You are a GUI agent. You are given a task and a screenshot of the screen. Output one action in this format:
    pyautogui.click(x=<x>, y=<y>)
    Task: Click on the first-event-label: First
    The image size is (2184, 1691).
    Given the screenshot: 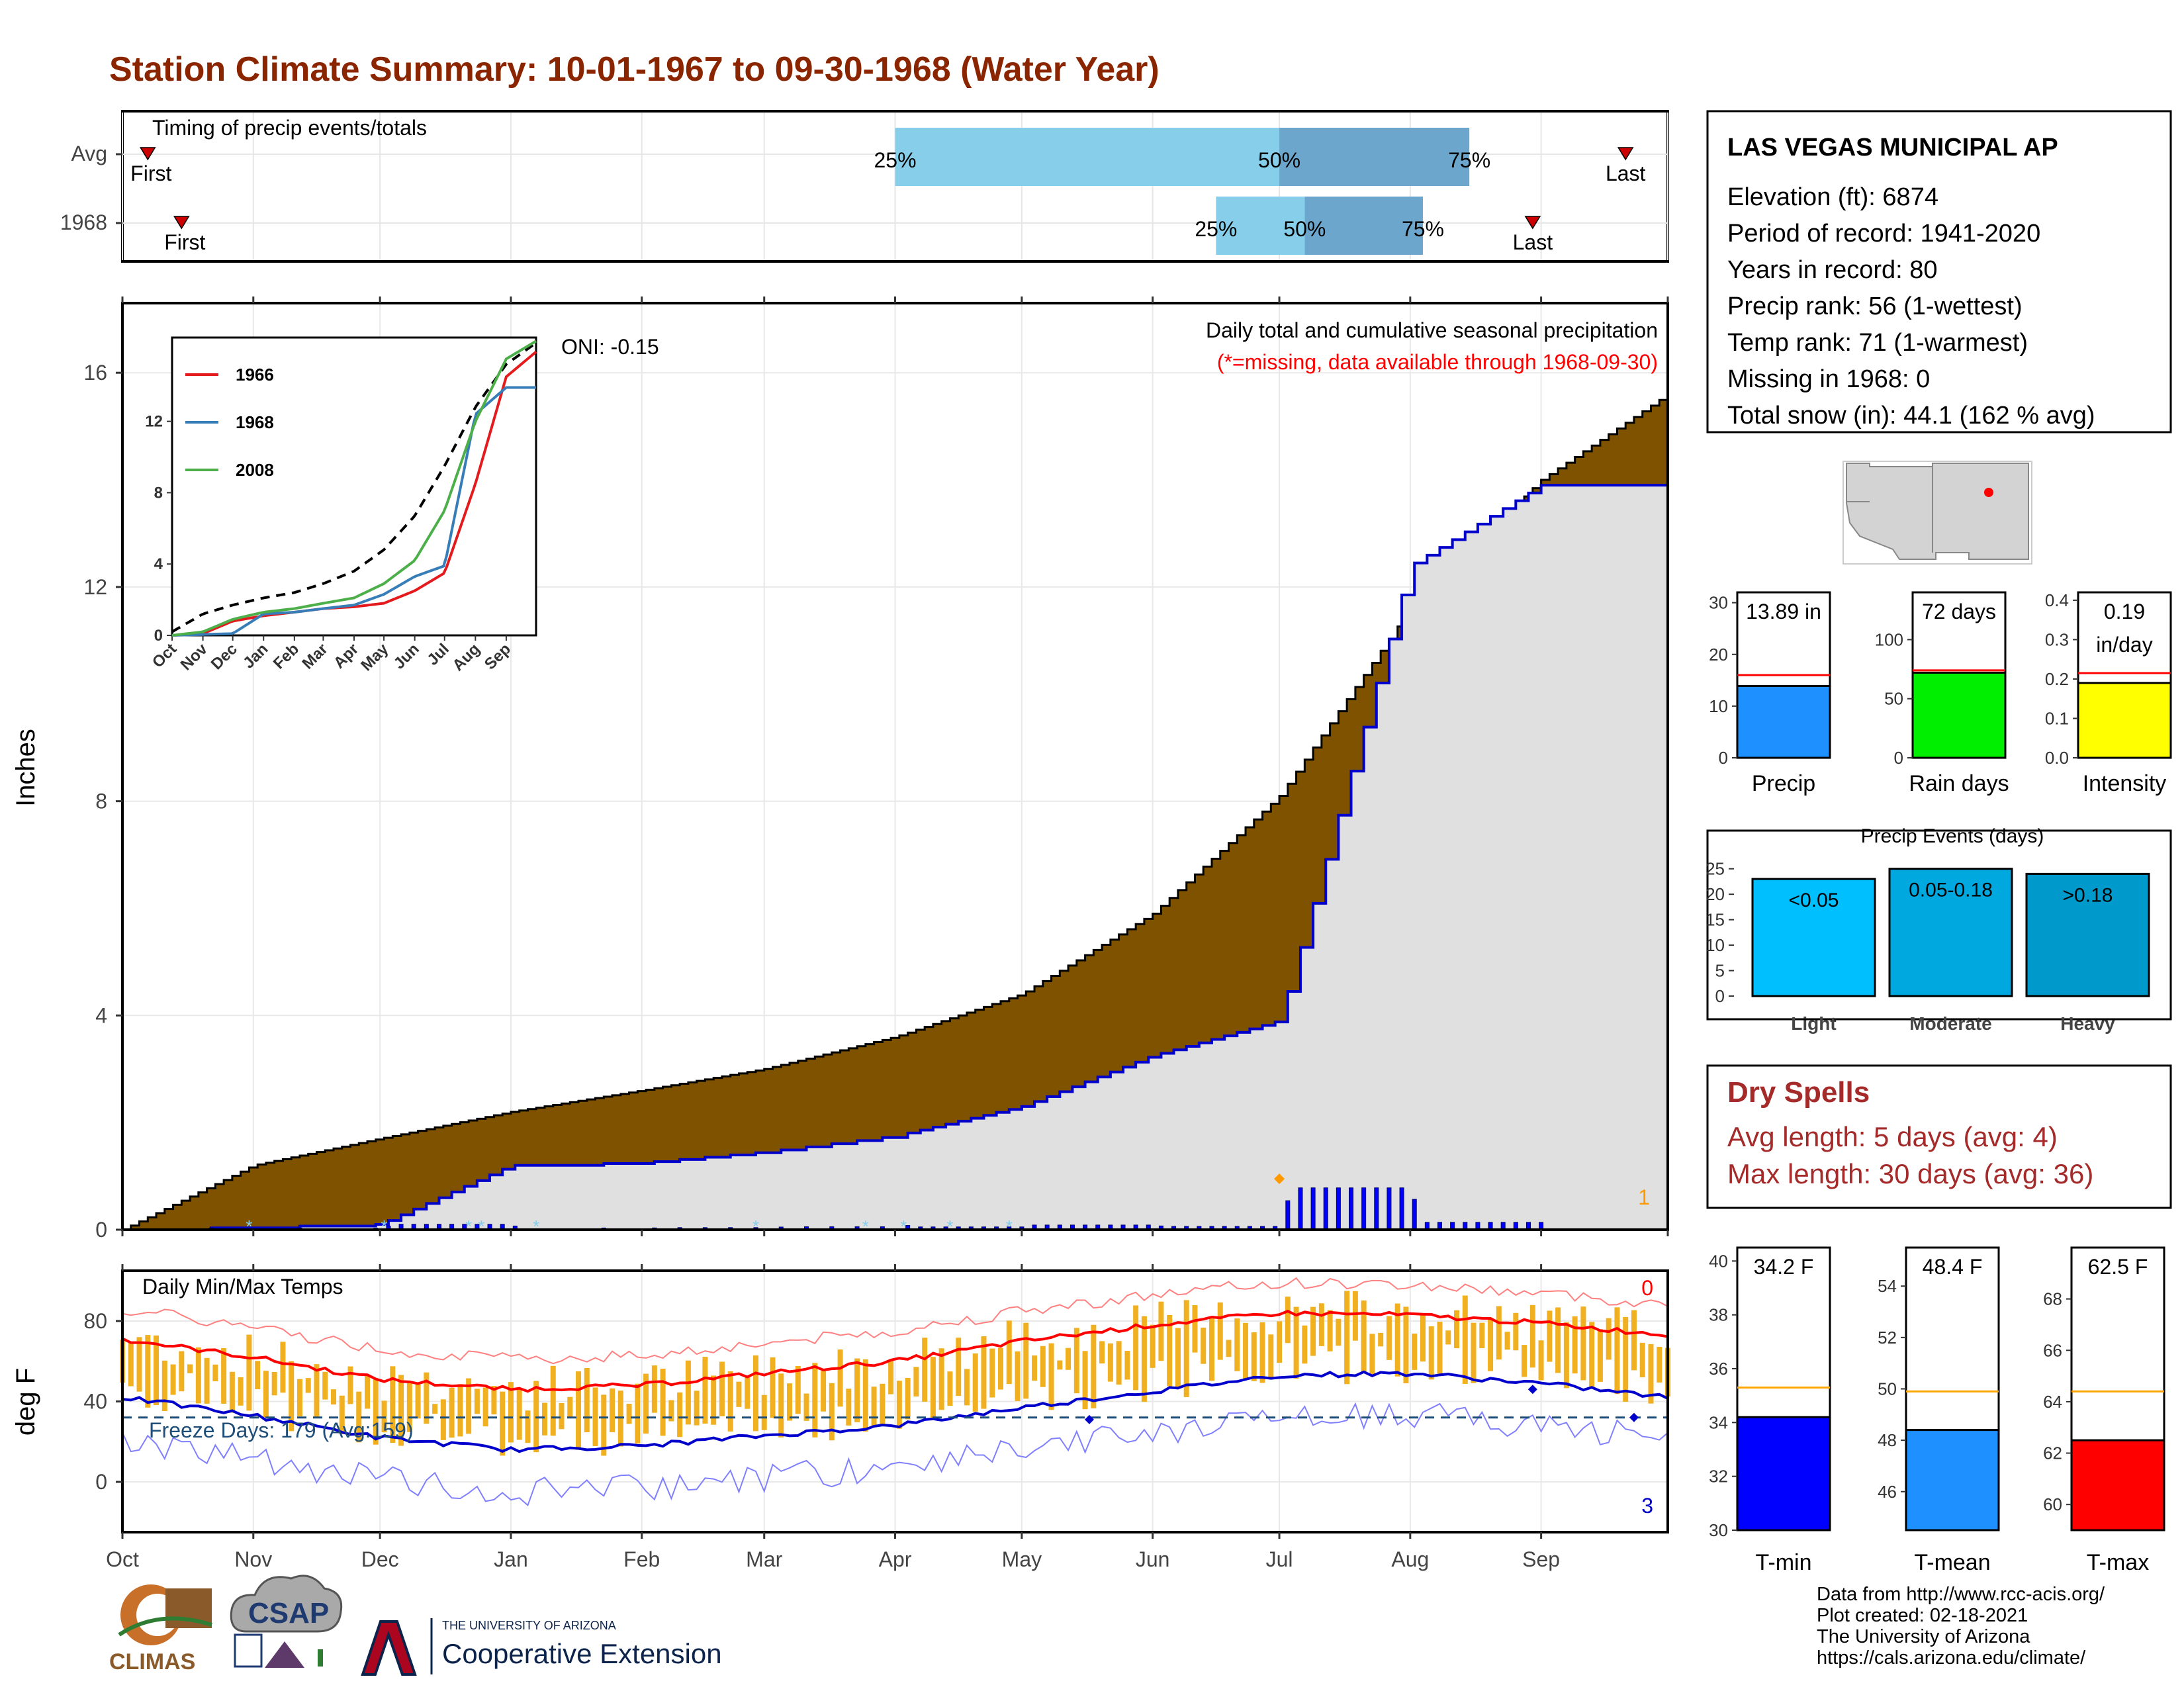 What is the action you would take?
    pyautogui.click(x=184, y=242)
    